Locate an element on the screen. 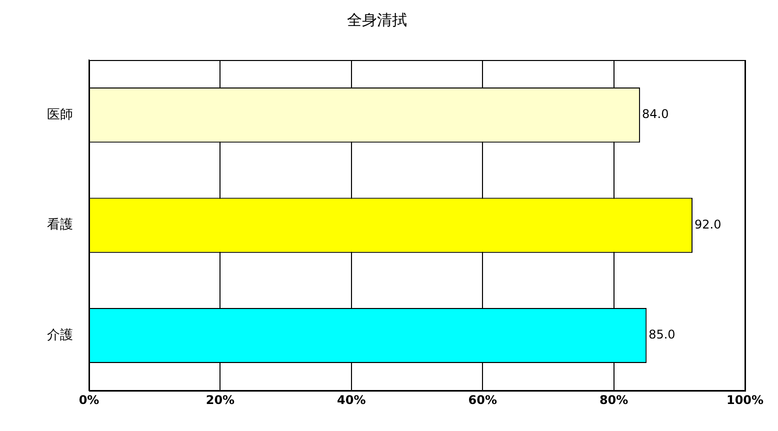 This screenshot has height=431, width=778. data-label: 85.0 is located at coordinates (662, 335).